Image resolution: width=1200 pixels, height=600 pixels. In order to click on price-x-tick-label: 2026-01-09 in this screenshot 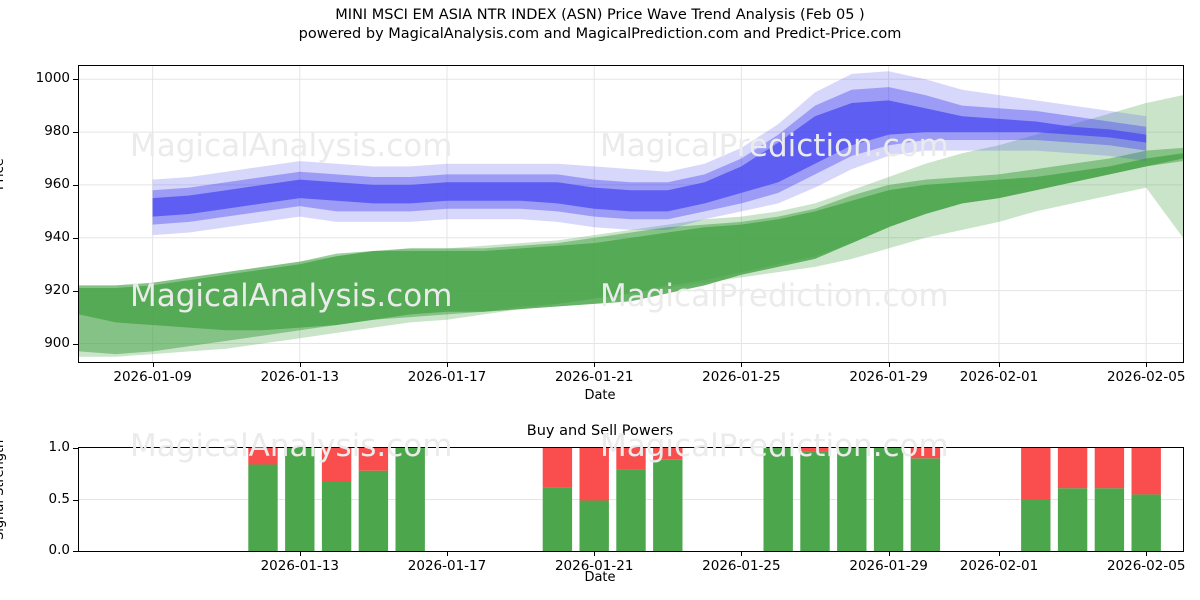, I will do `click(152, 377)`.